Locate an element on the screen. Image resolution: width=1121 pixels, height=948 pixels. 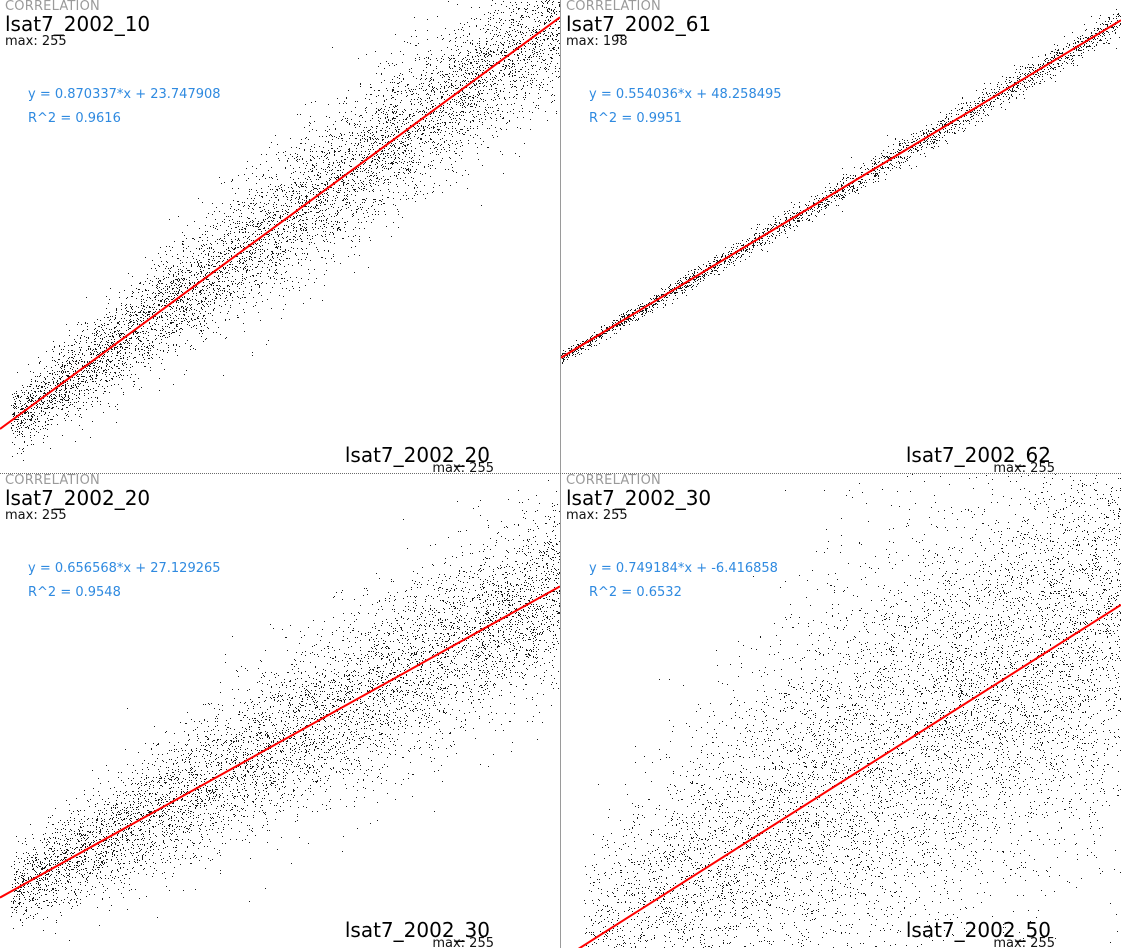
x-band-label-3: lsat7_2002_30 is located at coordinates (417, 930).